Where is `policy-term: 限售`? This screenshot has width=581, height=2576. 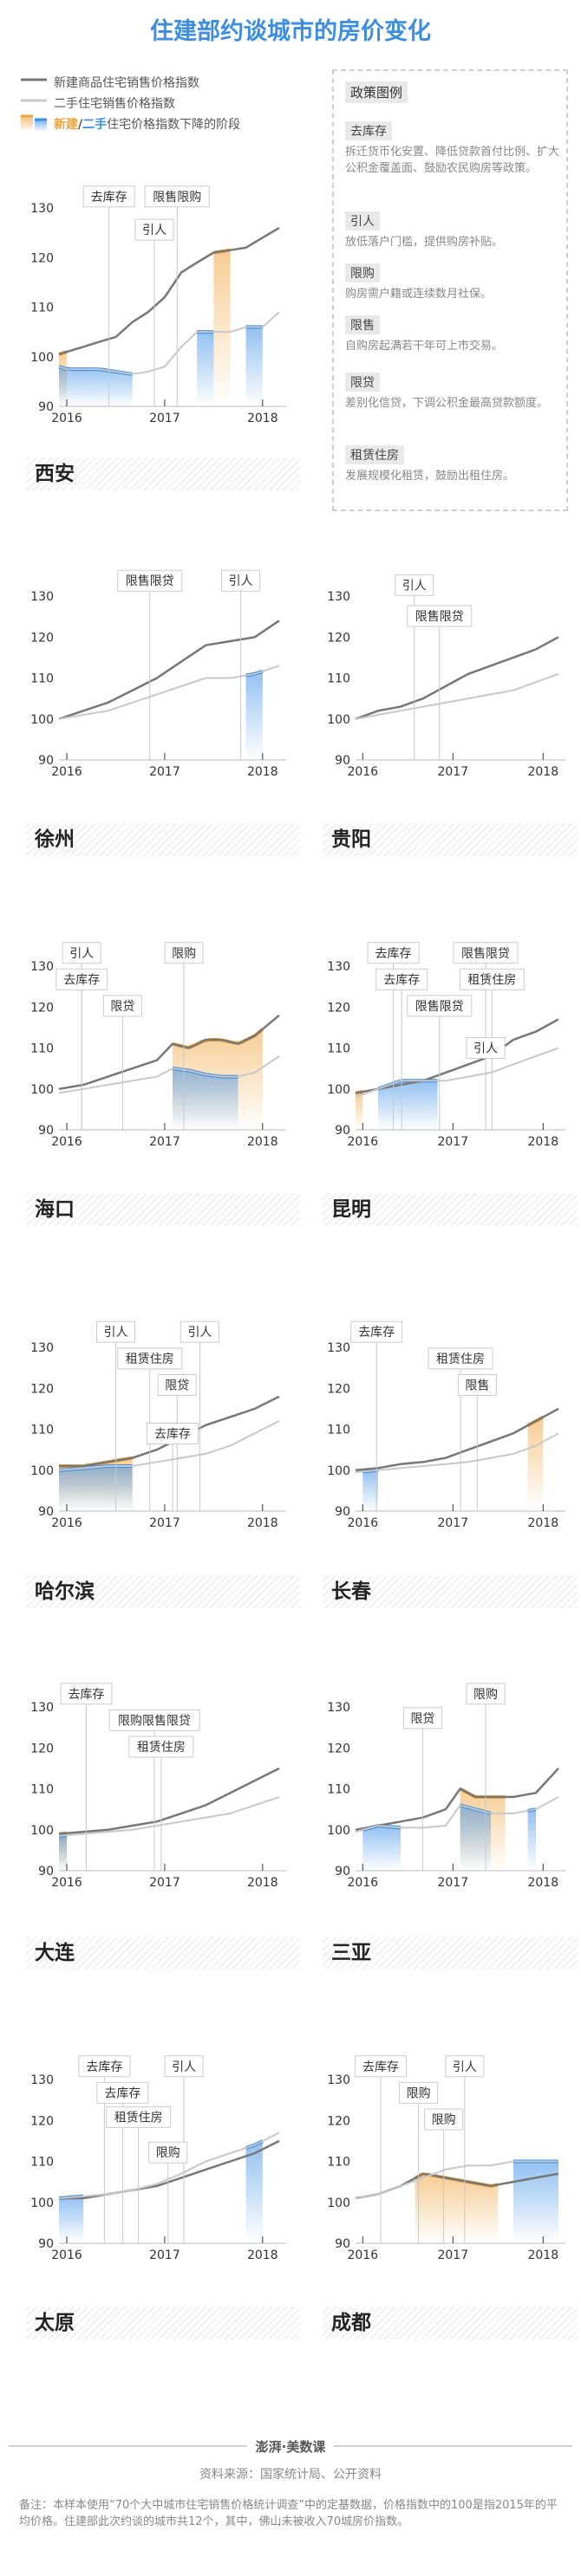 policy-term: 限售 is located at coordinates (362, 325).